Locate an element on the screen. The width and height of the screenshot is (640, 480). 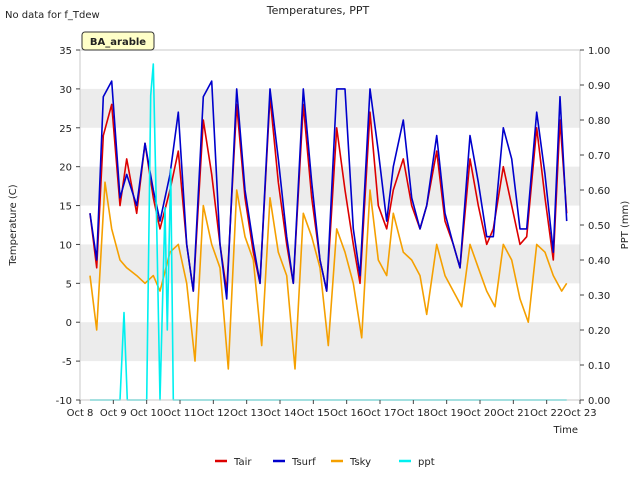
y2-tick-label: 0.10 is located at coordinates (599, 366).